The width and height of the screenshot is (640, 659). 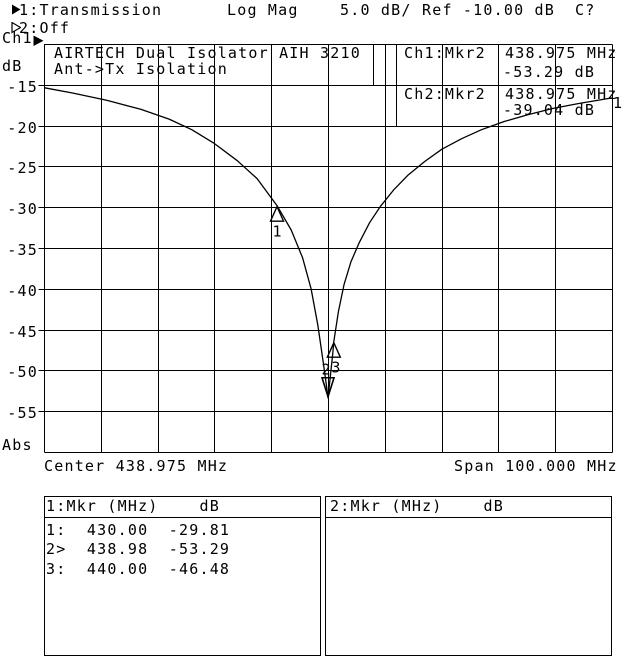 What do you see at coordinates (138, 549) in the screenshot?
I see `marker-table-row: 2> 438.98 -53.29` at bounding box center [138, 549].